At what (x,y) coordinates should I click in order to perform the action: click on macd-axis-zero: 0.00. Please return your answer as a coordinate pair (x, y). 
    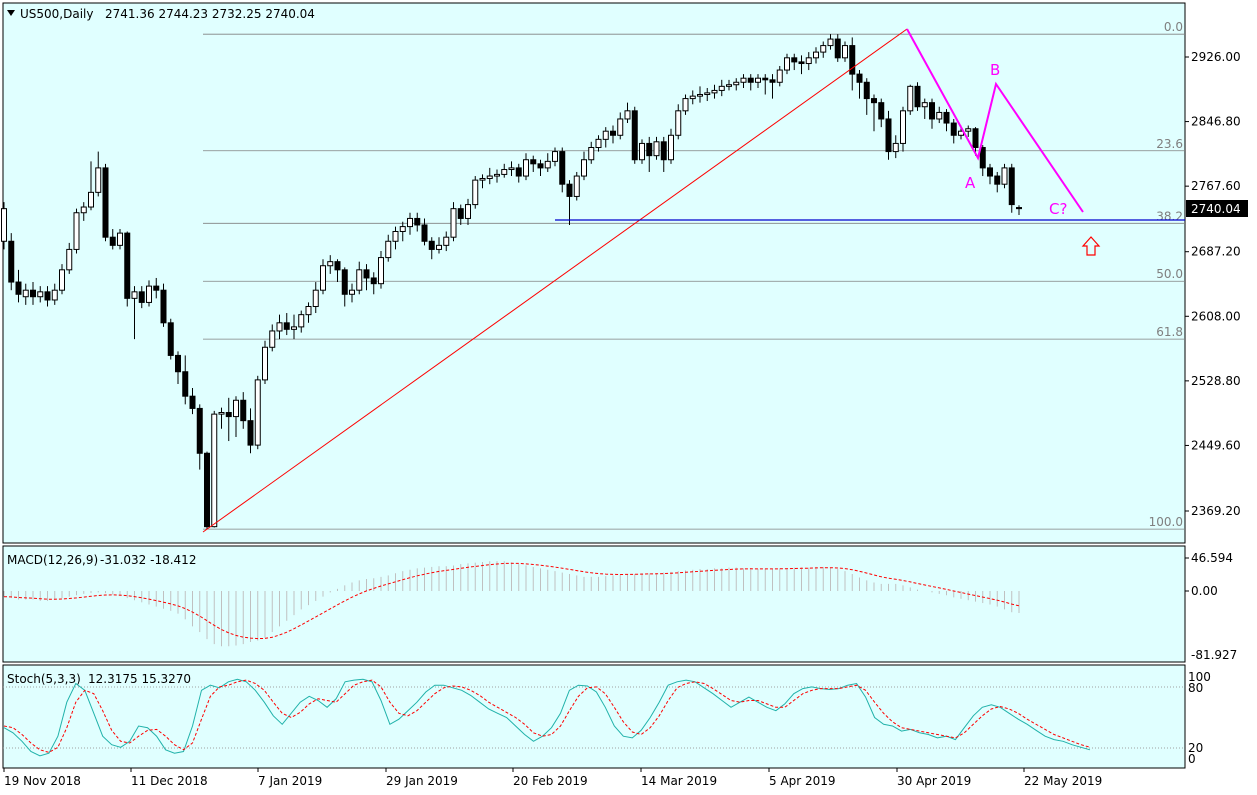
    Looking at the image, I should click on (1204, 591).